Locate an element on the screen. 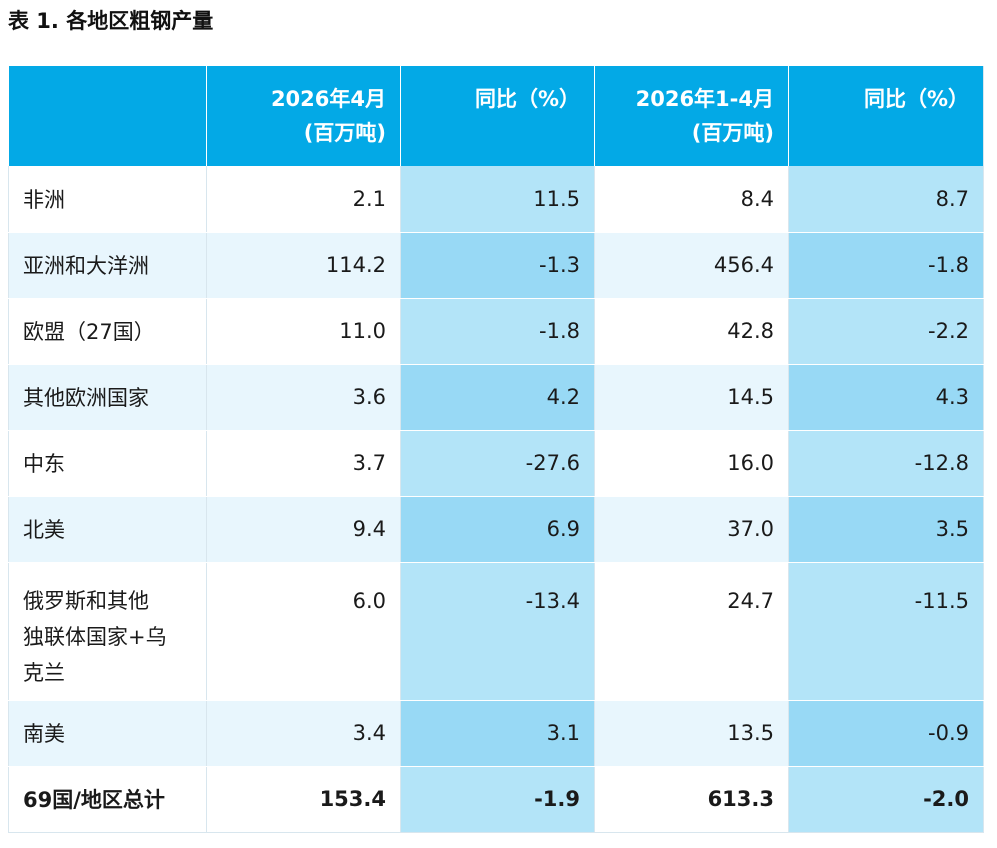  region-line: 克兰 is located at coordinates (44, 672).